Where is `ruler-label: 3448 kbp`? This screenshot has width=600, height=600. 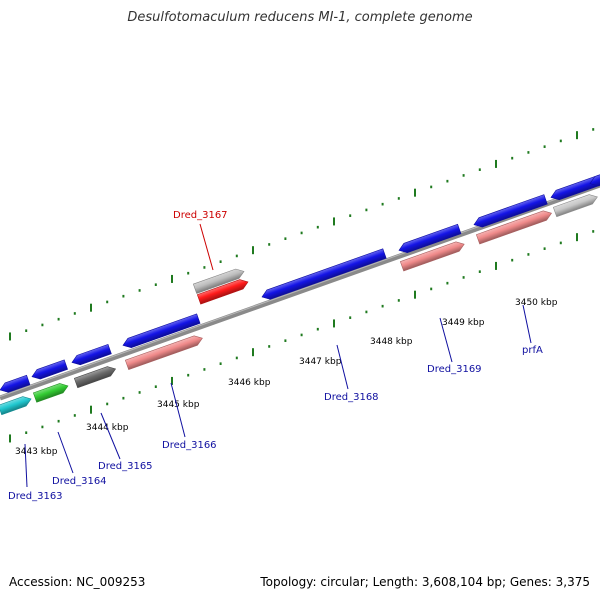
ruler-label: 3448 kbp is located at coordinates (391, 342).